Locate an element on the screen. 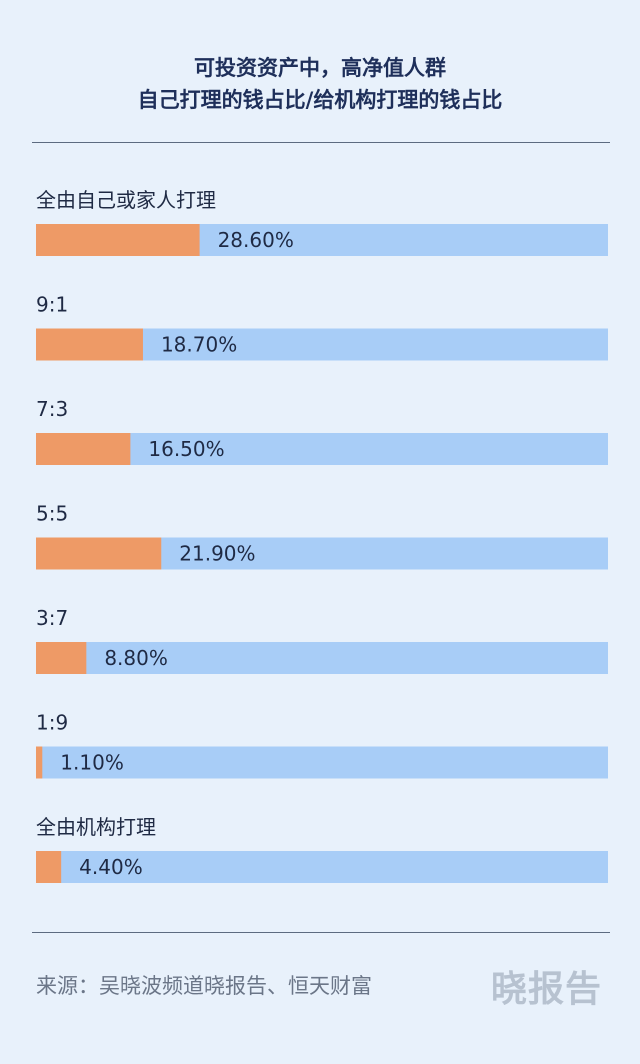  bar-group: 7:3 16.50% is located at coordinates (322, 431).